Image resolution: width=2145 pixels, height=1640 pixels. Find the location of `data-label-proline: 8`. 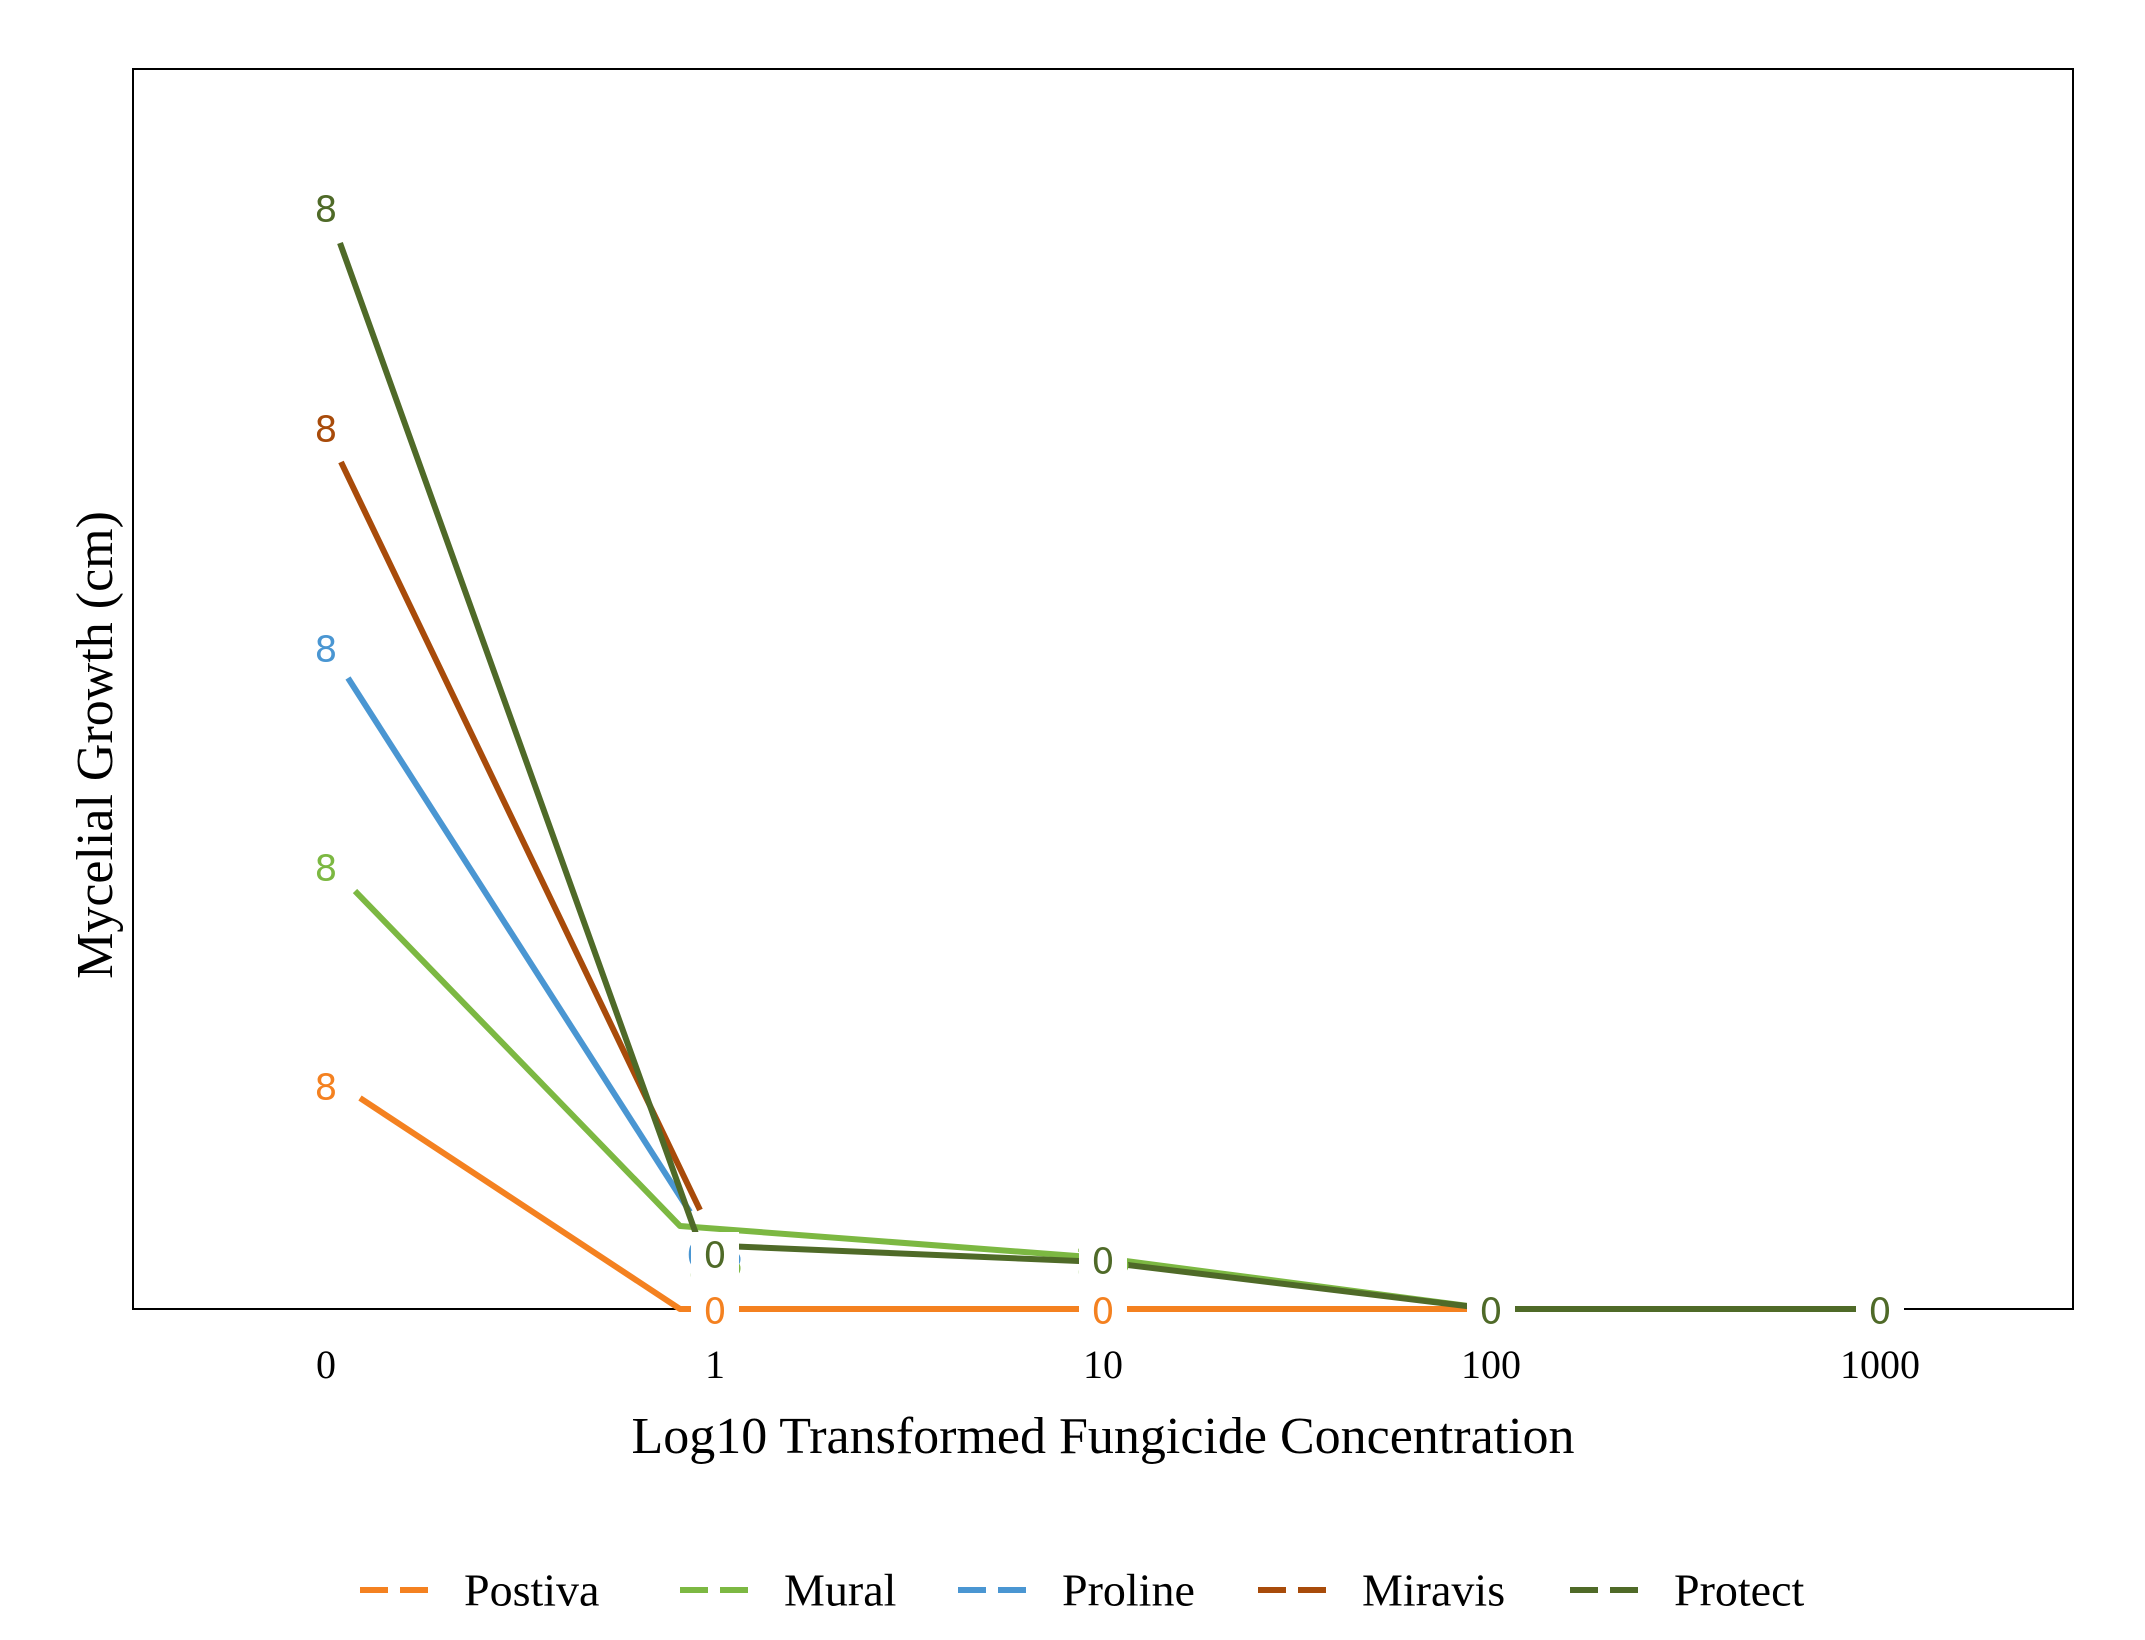

data-label-proline: 8 is located at coordinates (326, 650).